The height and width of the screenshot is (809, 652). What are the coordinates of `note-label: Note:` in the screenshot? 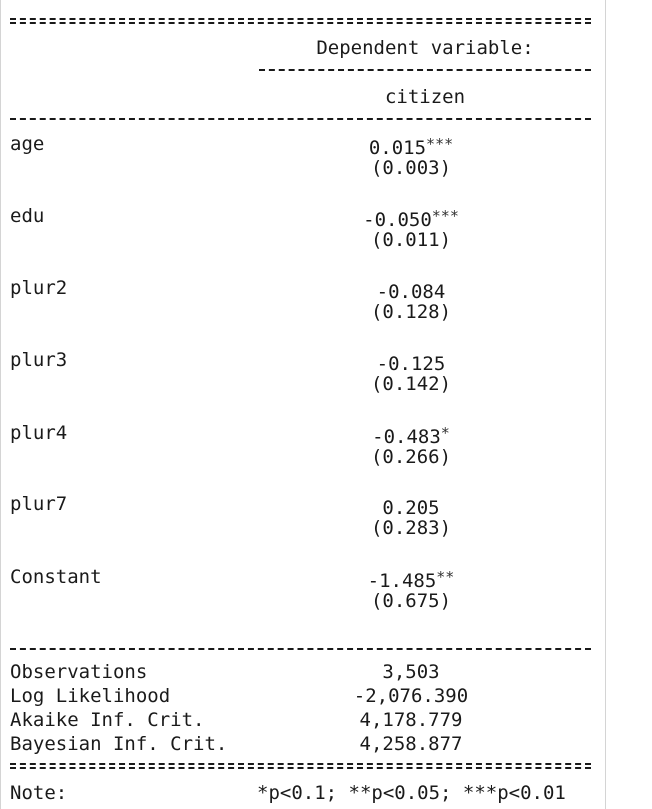 It's located at (39, 793).